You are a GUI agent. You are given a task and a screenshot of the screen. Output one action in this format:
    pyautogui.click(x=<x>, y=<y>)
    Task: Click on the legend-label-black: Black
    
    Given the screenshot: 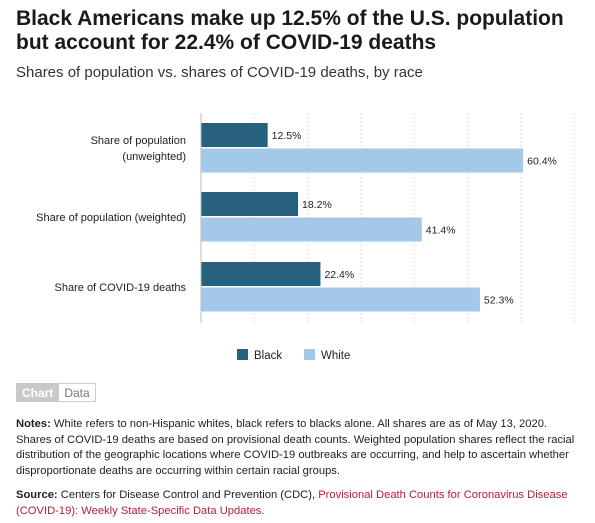 What is the action you would take?
    pyautogui.click(x=268, y=356)
    